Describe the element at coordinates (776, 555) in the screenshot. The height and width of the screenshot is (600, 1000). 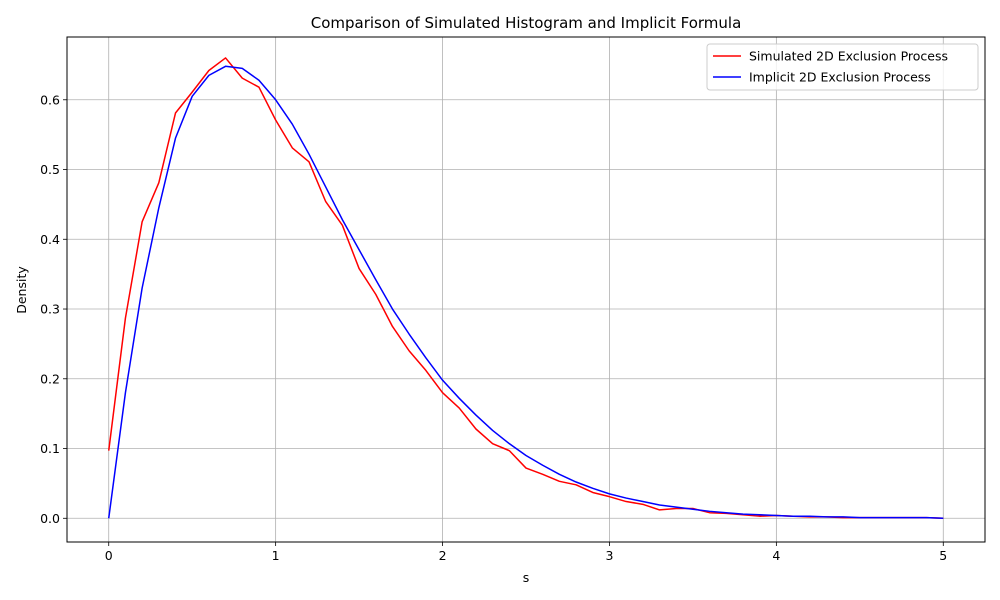
I see `x-tick-label: 4` at that location.